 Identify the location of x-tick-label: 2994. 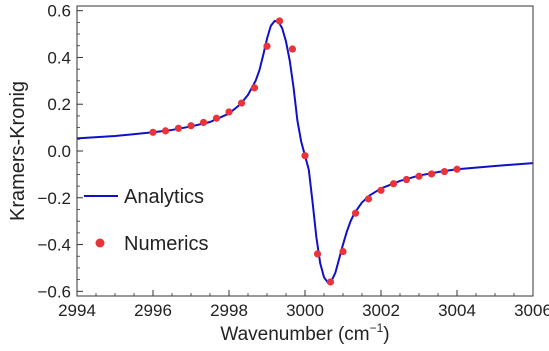
(77, 310).